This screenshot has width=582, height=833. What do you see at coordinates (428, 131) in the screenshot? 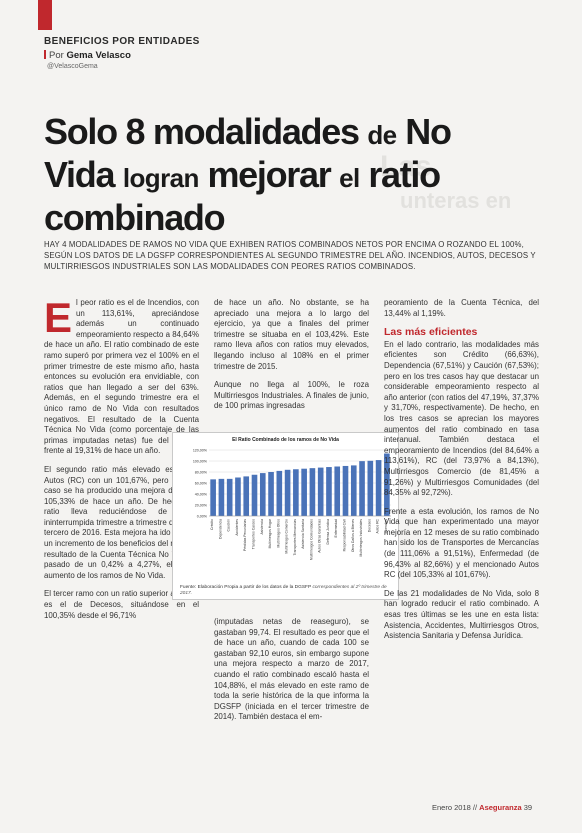
I see `headline-part-3: No` at bounding box center [428, 131].